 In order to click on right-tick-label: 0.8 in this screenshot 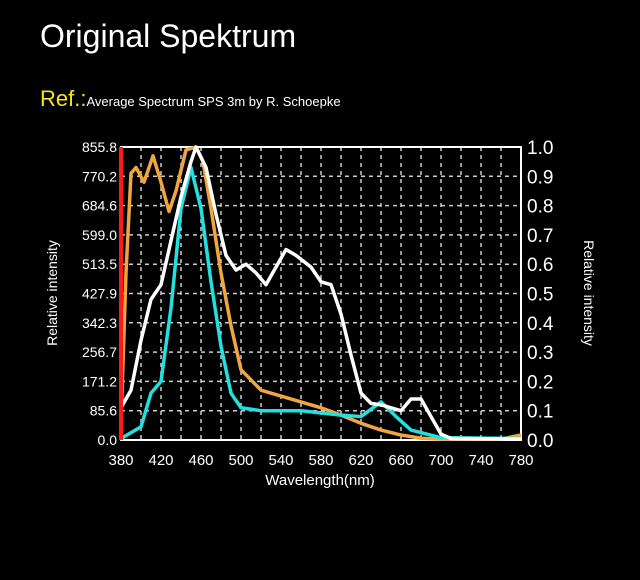, I will do `click(540, 207)`.